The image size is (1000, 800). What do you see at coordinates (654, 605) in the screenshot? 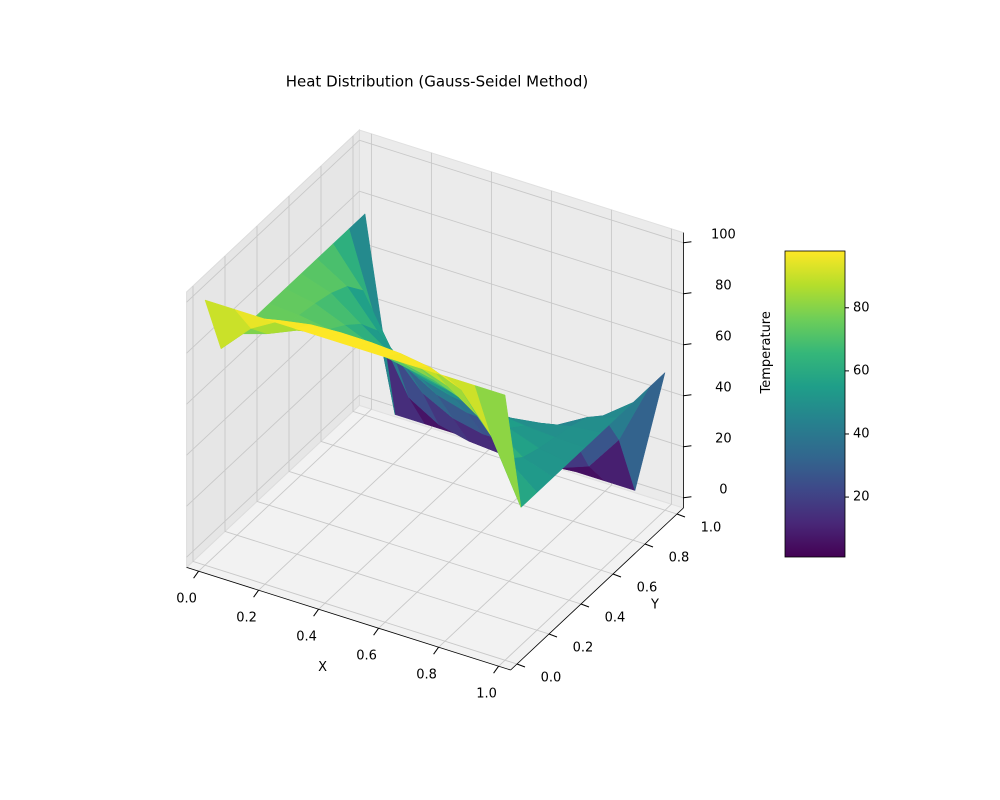
I see `y-axis-label: Y` at bounding box center [654, 605].